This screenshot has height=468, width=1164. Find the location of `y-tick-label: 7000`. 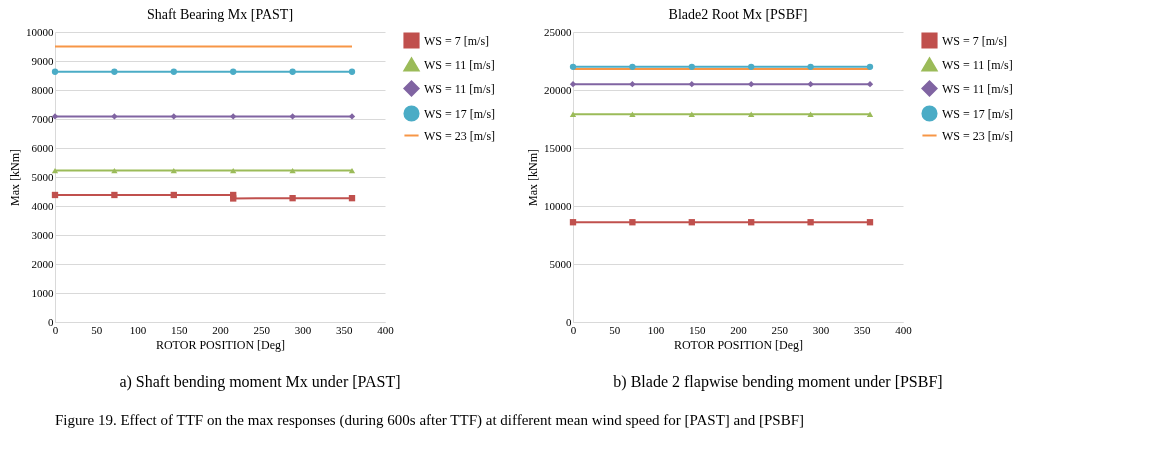

y-tick-label: 7000 is located at coordinates (42, 118).